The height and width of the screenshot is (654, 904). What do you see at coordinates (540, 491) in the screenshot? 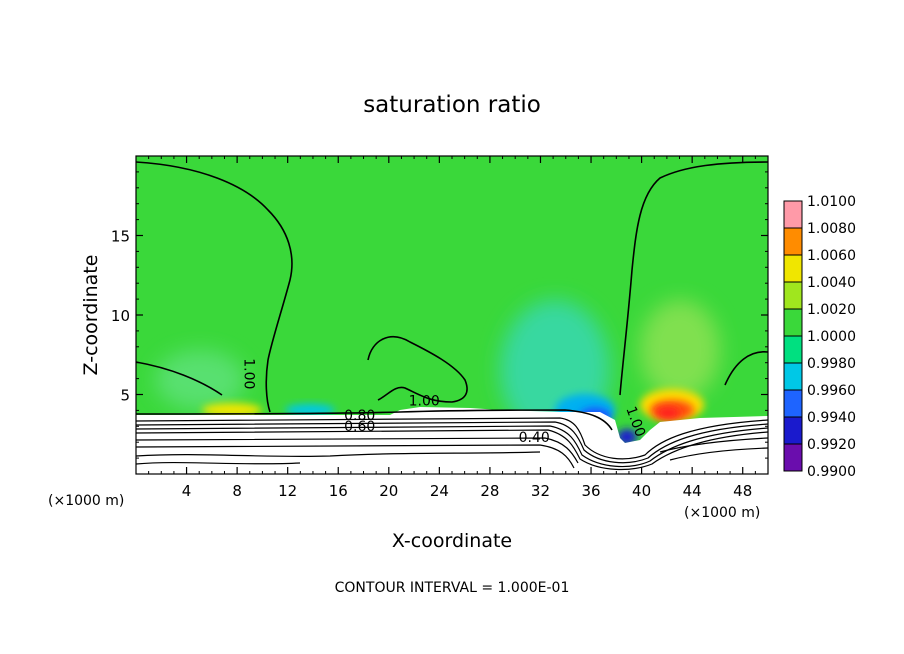
I see `x-tick-label: 32` at bounding box center [540, 491].